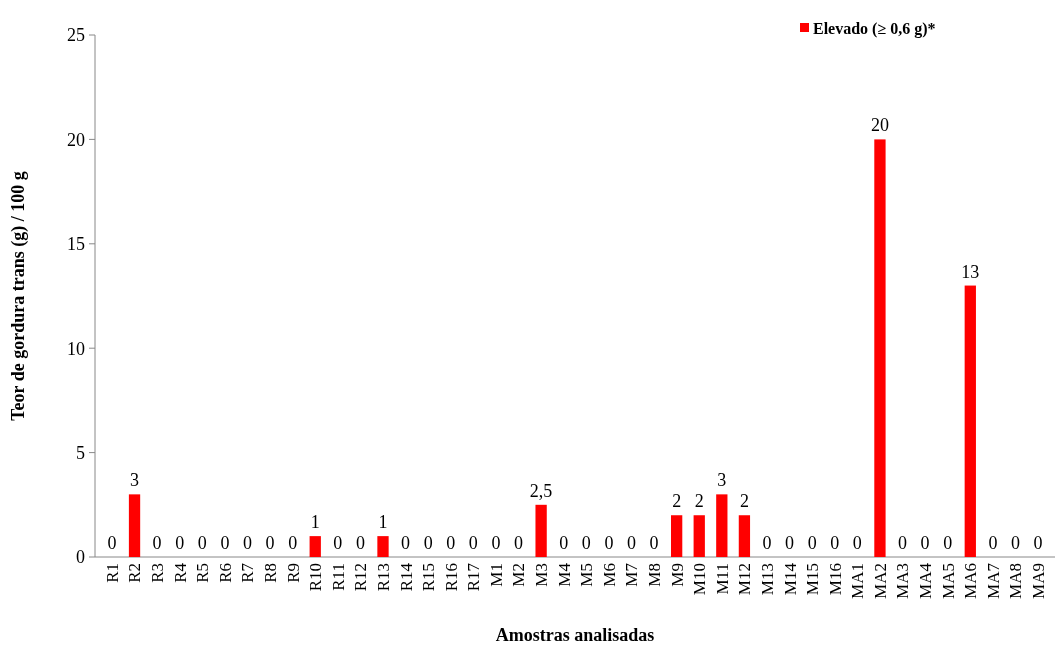 This screenshot has width=1063, height=651. I want to click on x-tick-label: R14, so click(406, 577).